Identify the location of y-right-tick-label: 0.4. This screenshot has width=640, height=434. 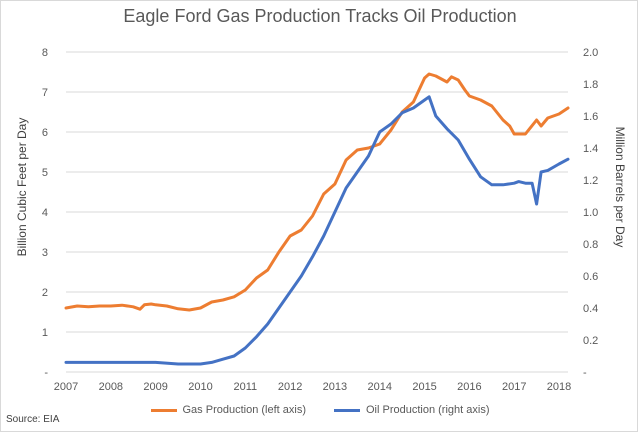
(590, 309).